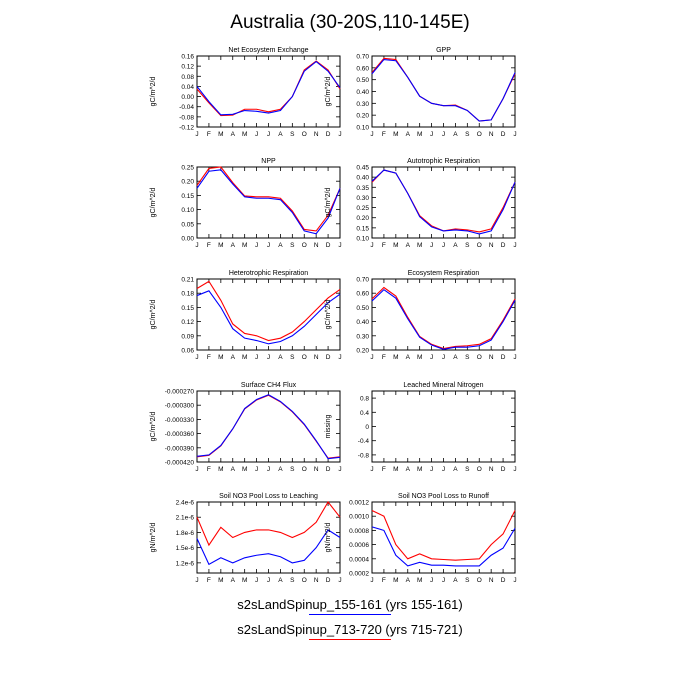 The image size is (700, 700). Describe the element at coordinates (350, 631) in the screenshot. I see `legend-item-2: s2sLandSpinup_713-720 (yrs 715-721)` at that location.